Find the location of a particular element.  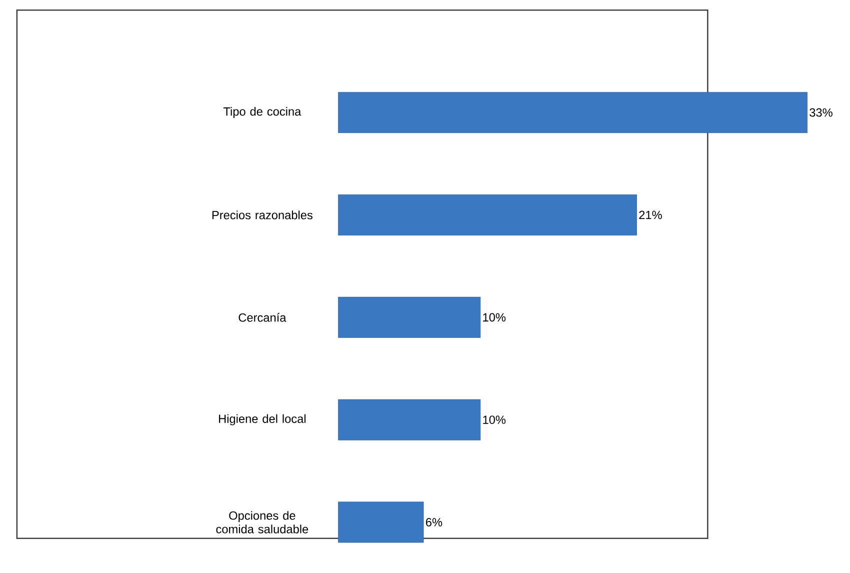

y-tick-label: Tipo de cocina is located at coordinates (262, 112).